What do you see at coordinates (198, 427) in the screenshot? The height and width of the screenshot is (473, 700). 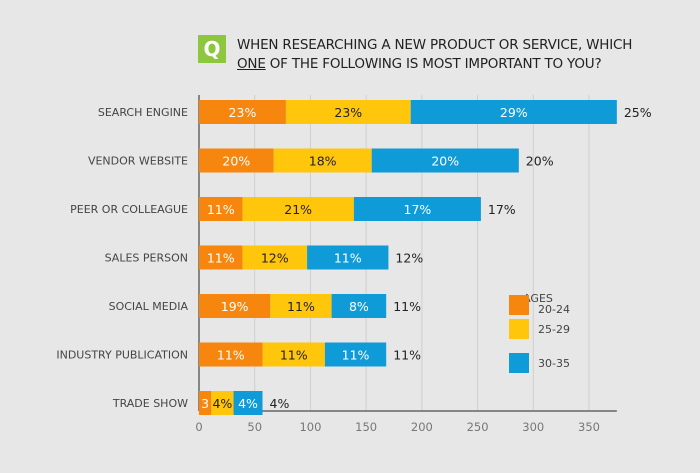 I see `x-tick-label: 0` at bounding box center [198, 427].